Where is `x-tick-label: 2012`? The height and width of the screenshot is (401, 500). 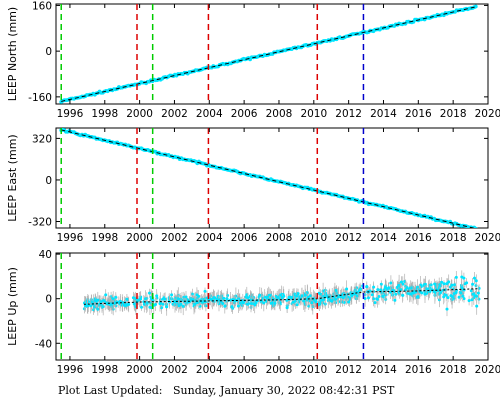 x-tick-label: 2012 is located at coordinates (348, 114).